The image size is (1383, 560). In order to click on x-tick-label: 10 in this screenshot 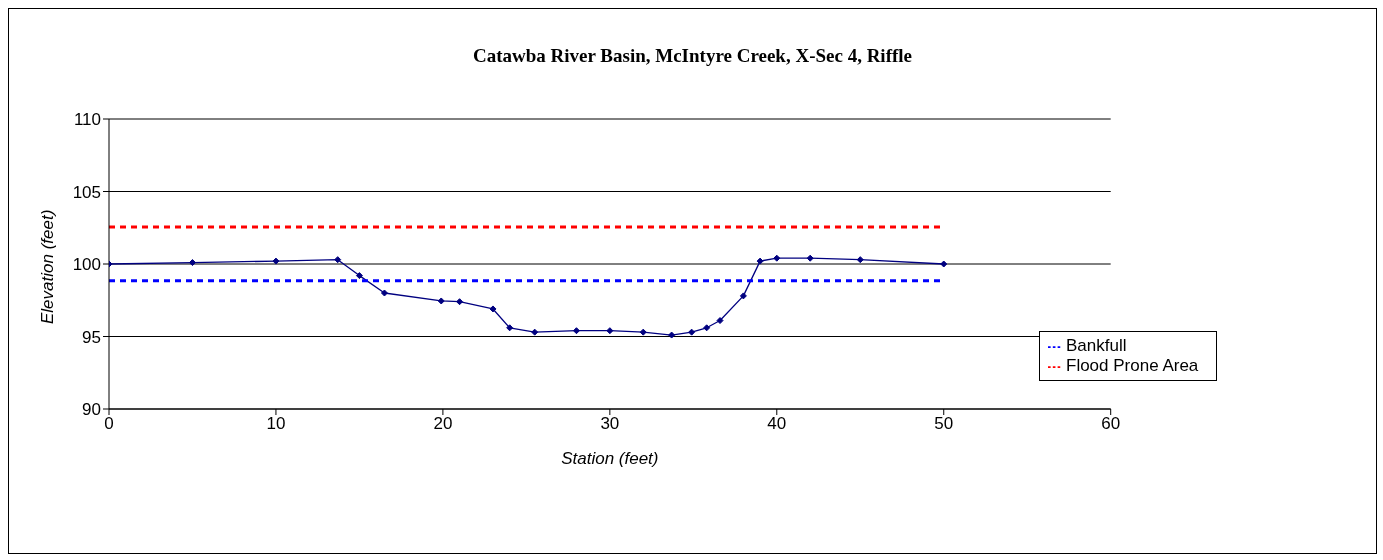, I will do `click(276, 424)`.